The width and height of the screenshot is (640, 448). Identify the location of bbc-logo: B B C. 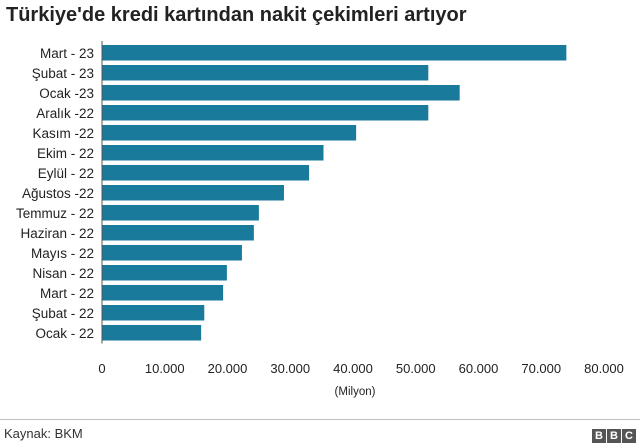
(614, 436).